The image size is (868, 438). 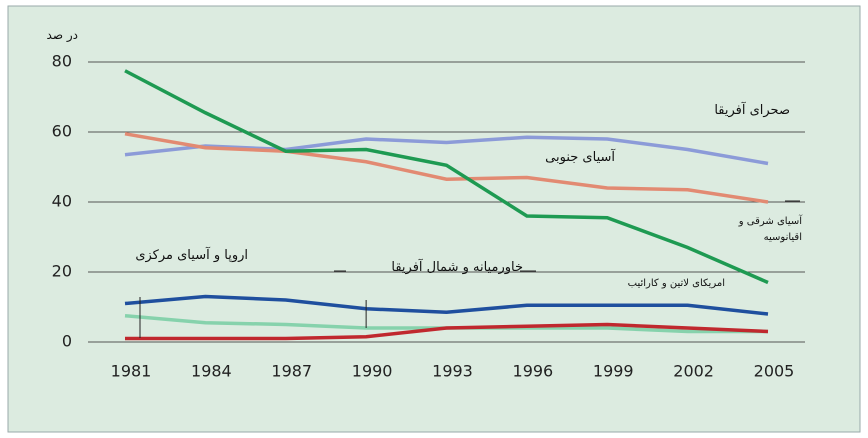 I want to click on y-axis-label: در صد, so click(x=62, y=35).